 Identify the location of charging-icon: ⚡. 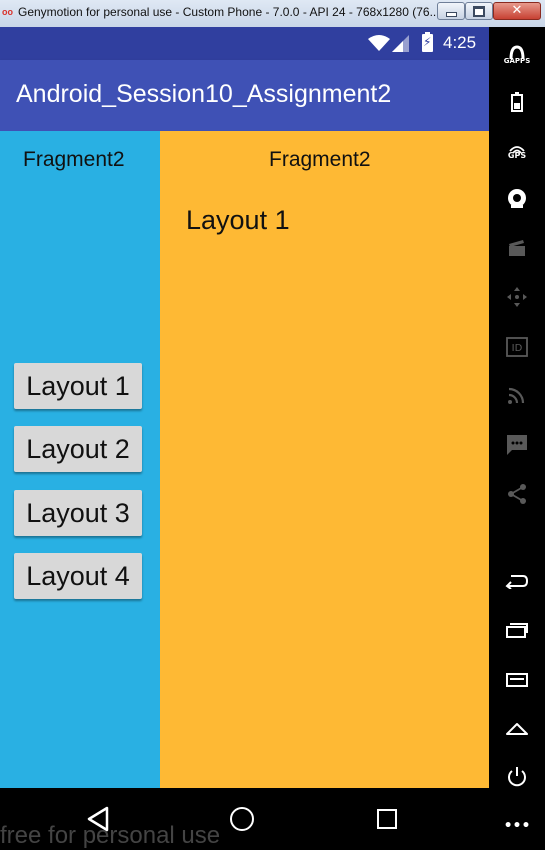
(427, 42).